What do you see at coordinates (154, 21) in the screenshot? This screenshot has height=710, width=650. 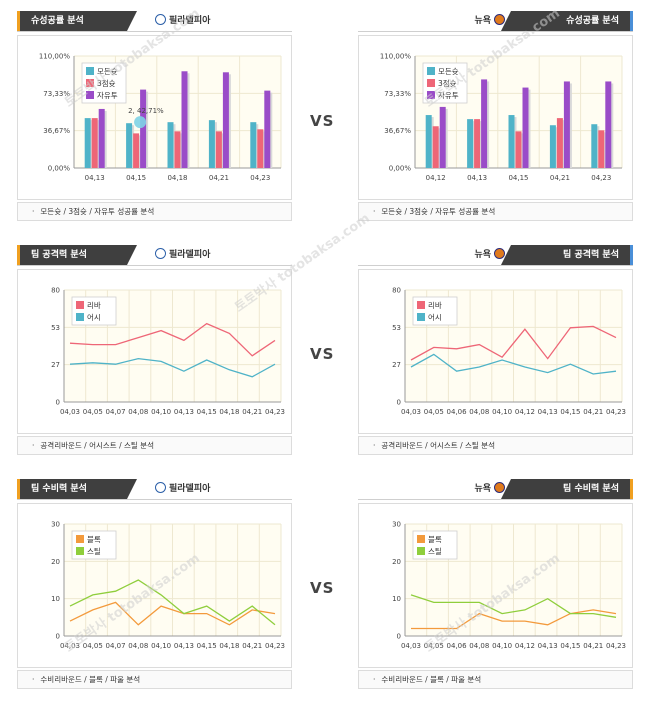 I see `panel-header: 슈성공률 분석 필라델피아` at bounding box center [154, 21].